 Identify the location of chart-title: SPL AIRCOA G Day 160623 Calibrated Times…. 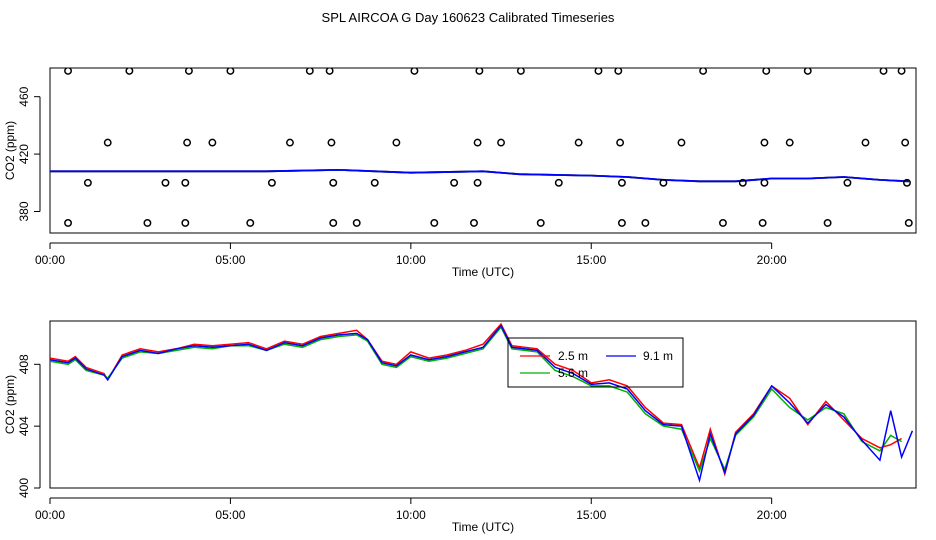
(468, 17).